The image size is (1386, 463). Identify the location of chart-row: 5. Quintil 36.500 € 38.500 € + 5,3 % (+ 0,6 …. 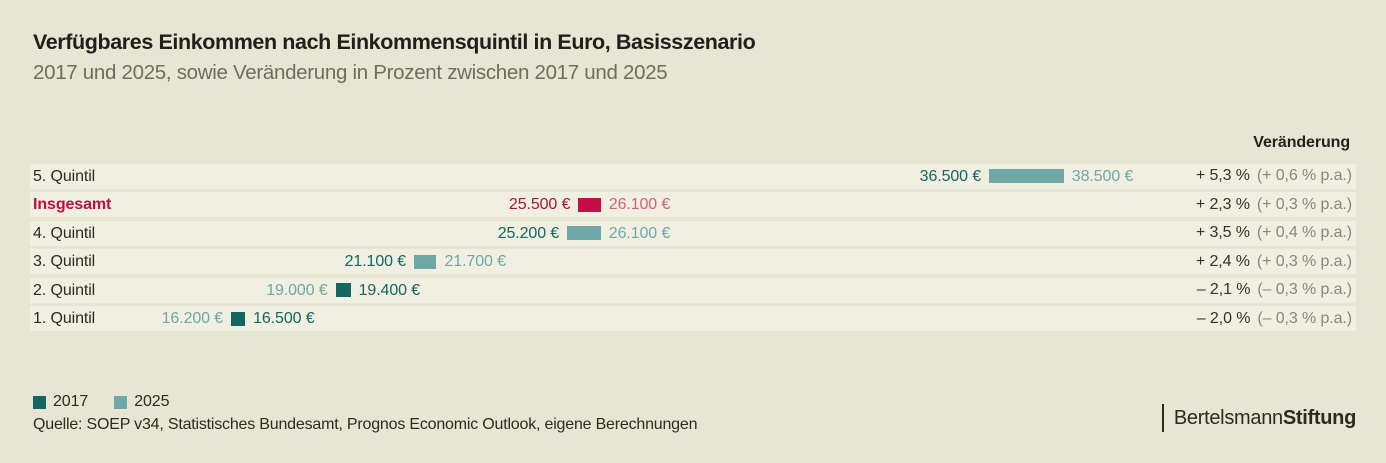
(693, 176).